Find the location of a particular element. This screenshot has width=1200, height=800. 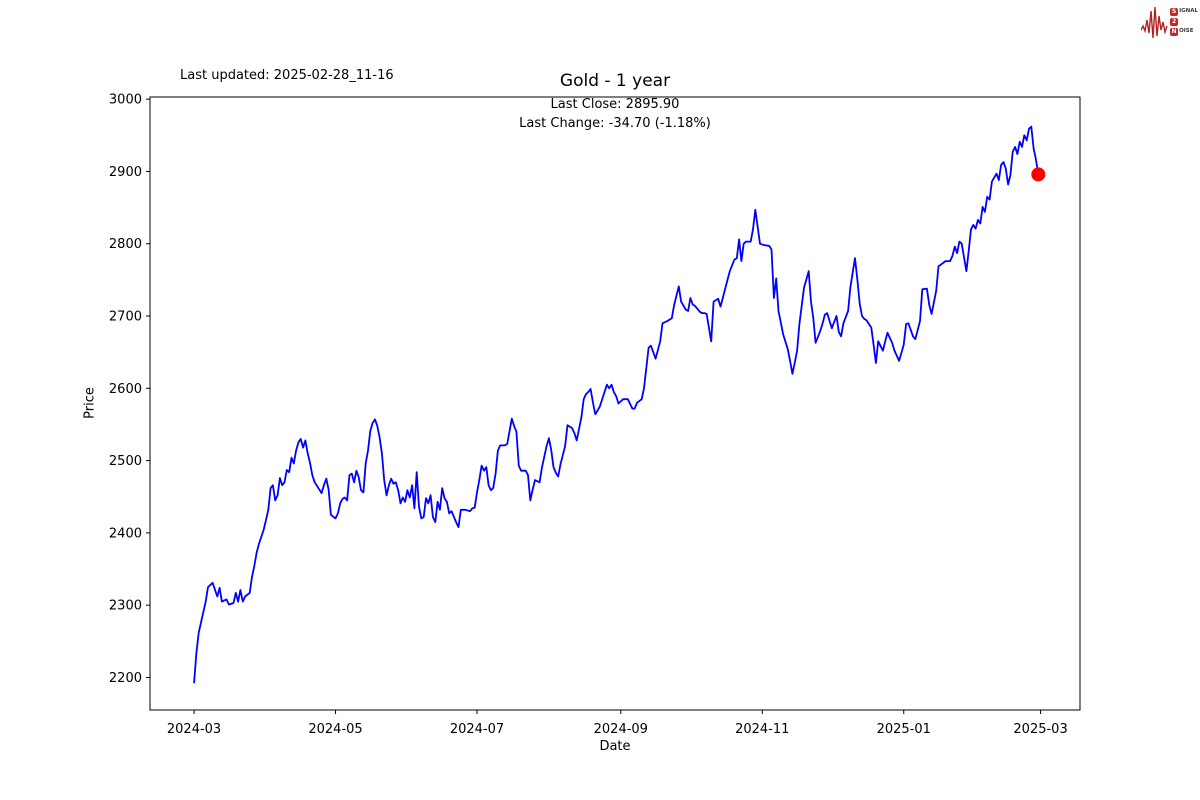

y-tick-label: 2600 is located at coordinates (125, 389).